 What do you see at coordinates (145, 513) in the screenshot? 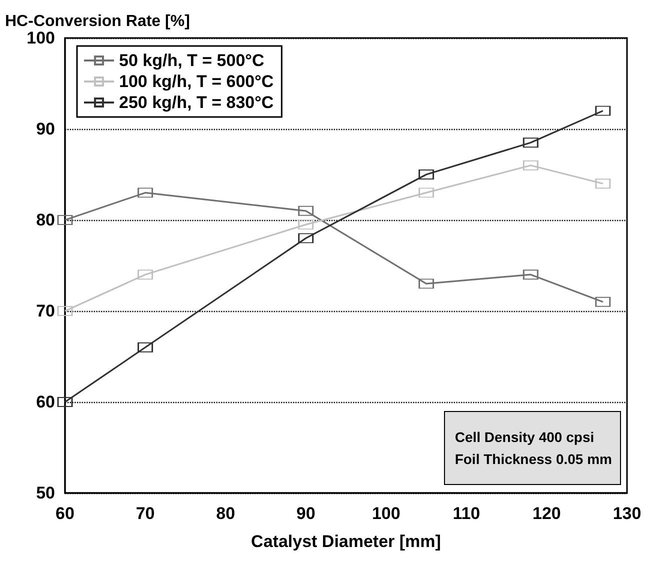
I see `x-tick-label: 70` at bounding box center [145, 513].